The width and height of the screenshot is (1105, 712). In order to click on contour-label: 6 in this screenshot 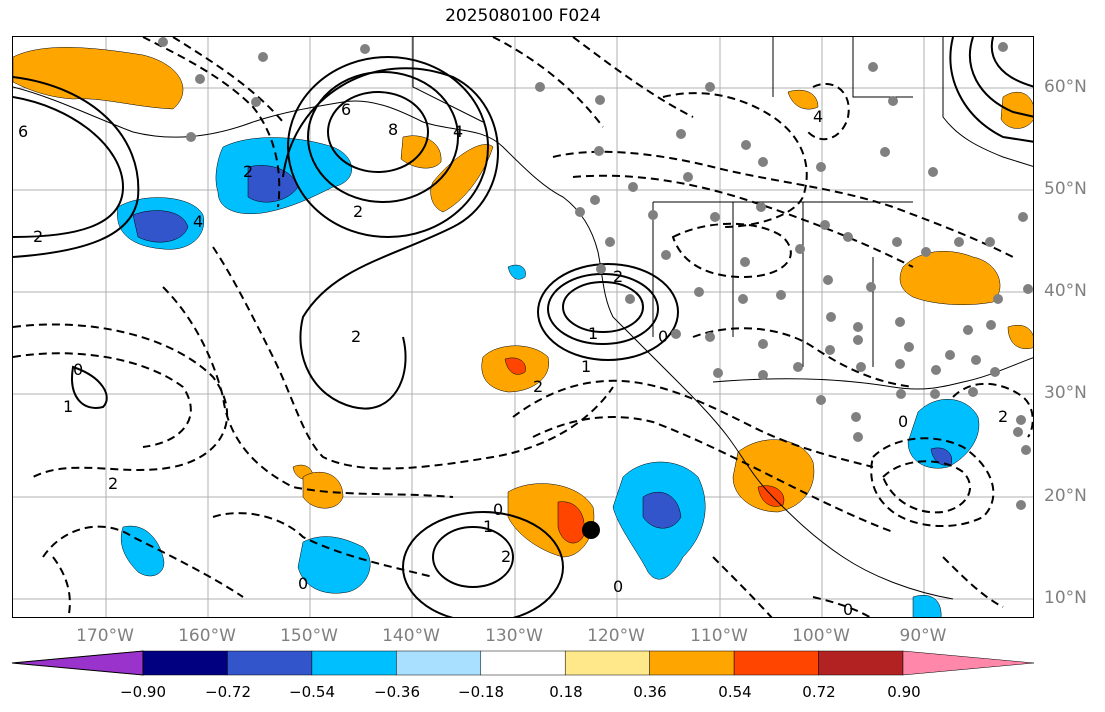, I will do `click(23, 131)`.